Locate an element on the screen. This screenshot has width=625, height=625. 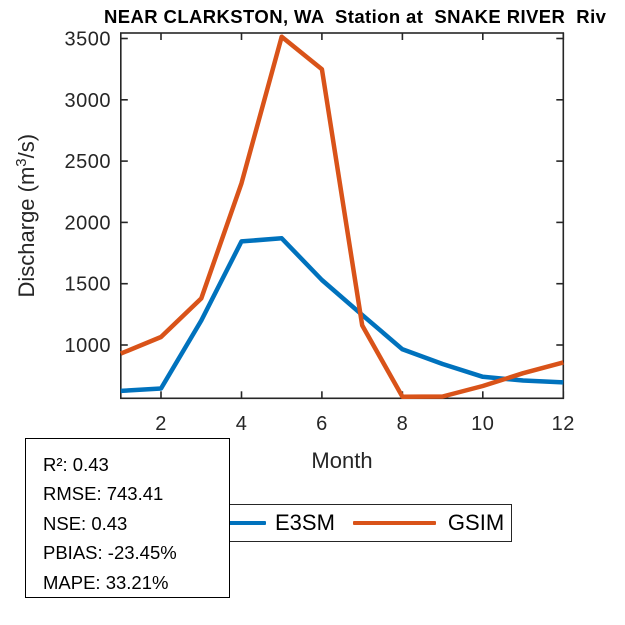
y-tick-label: 1500 is located at coordinates (88, 285).